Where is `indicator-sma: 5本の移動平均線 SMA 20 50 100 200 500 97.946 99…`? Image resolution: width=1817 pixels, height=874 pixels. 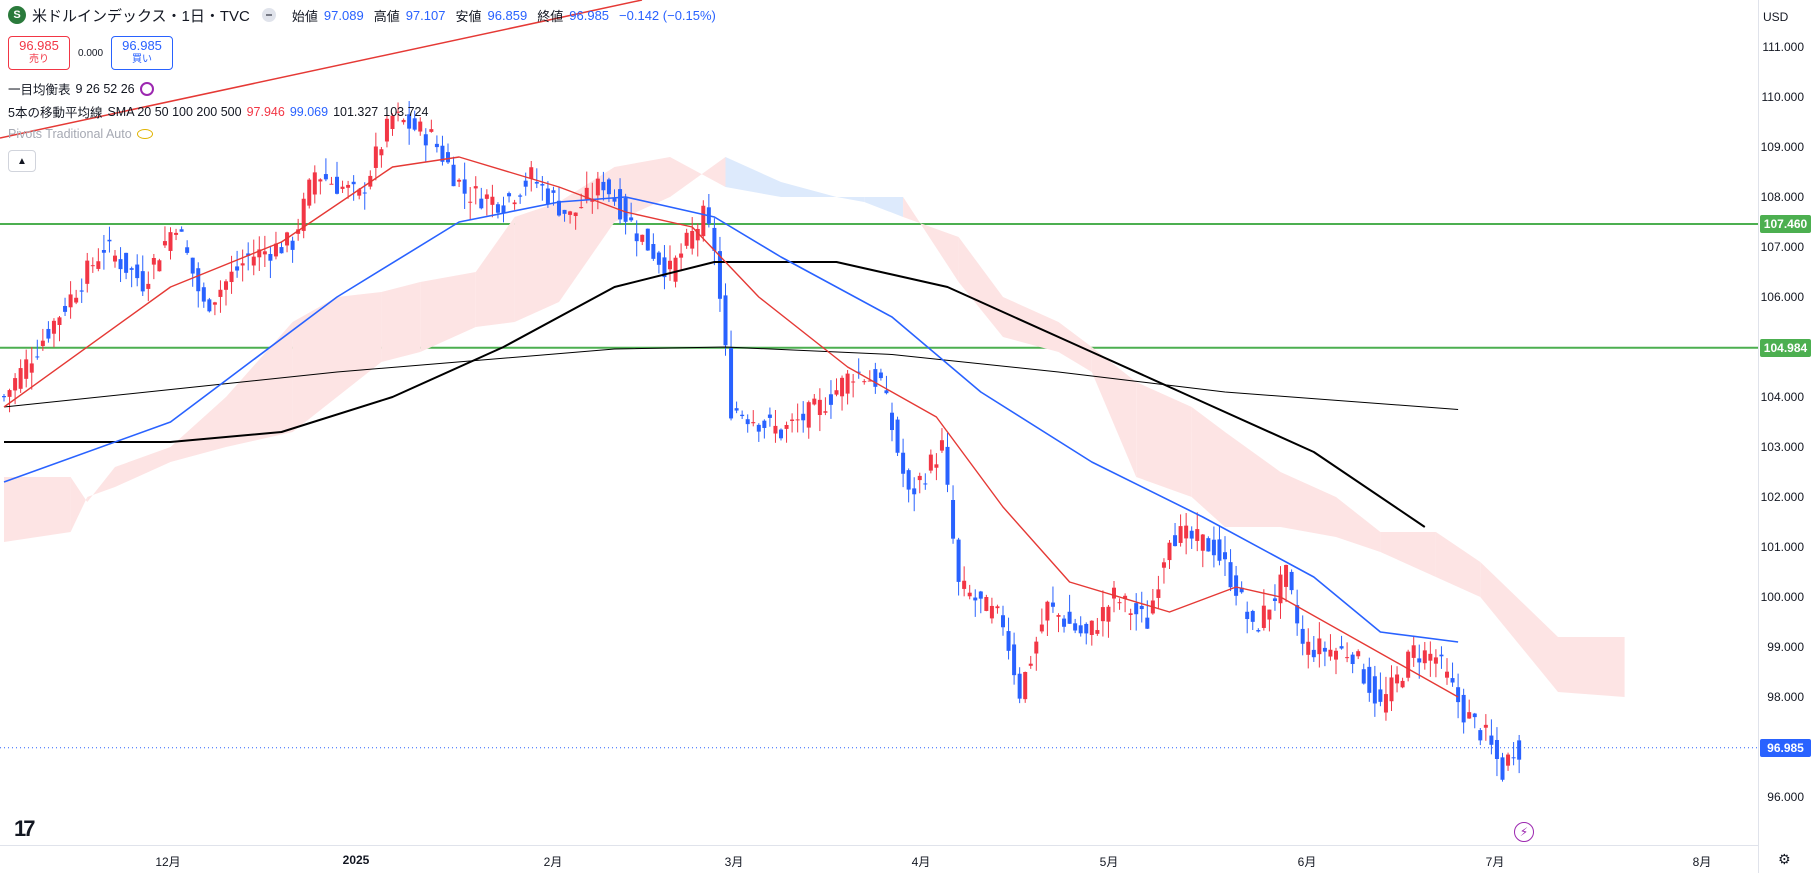
indicator-sma: 5本の移動平均線 SMA 20 50 100 200 500 97.946 99… is located at coordinates (218, 111).